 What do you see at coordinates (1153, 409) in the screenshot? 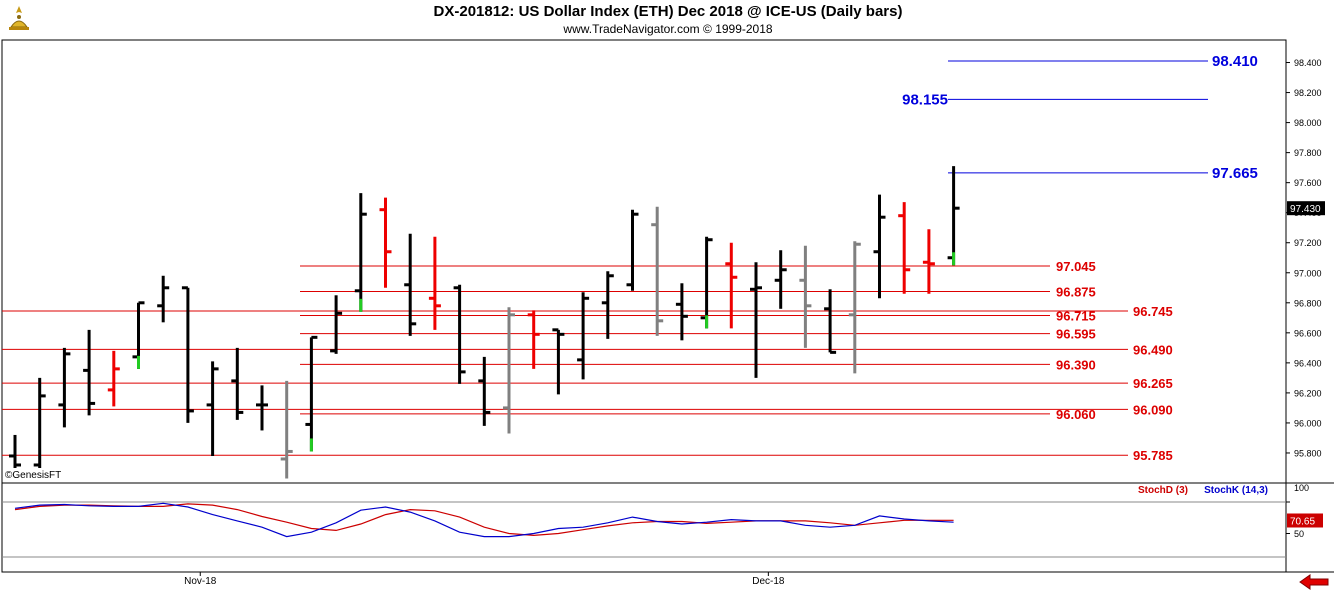
I see `level-label: 96.090` at bounding box center [1153, 409].